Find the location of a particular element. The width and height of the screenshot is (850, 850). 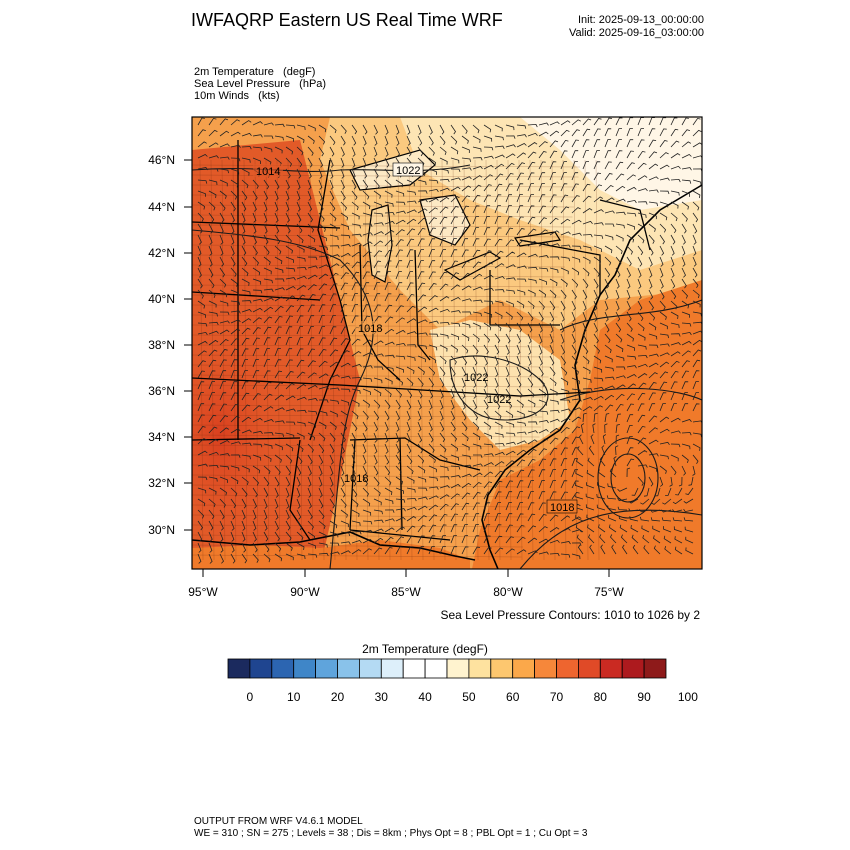

lake-huron is located at coordinates (445, 220).